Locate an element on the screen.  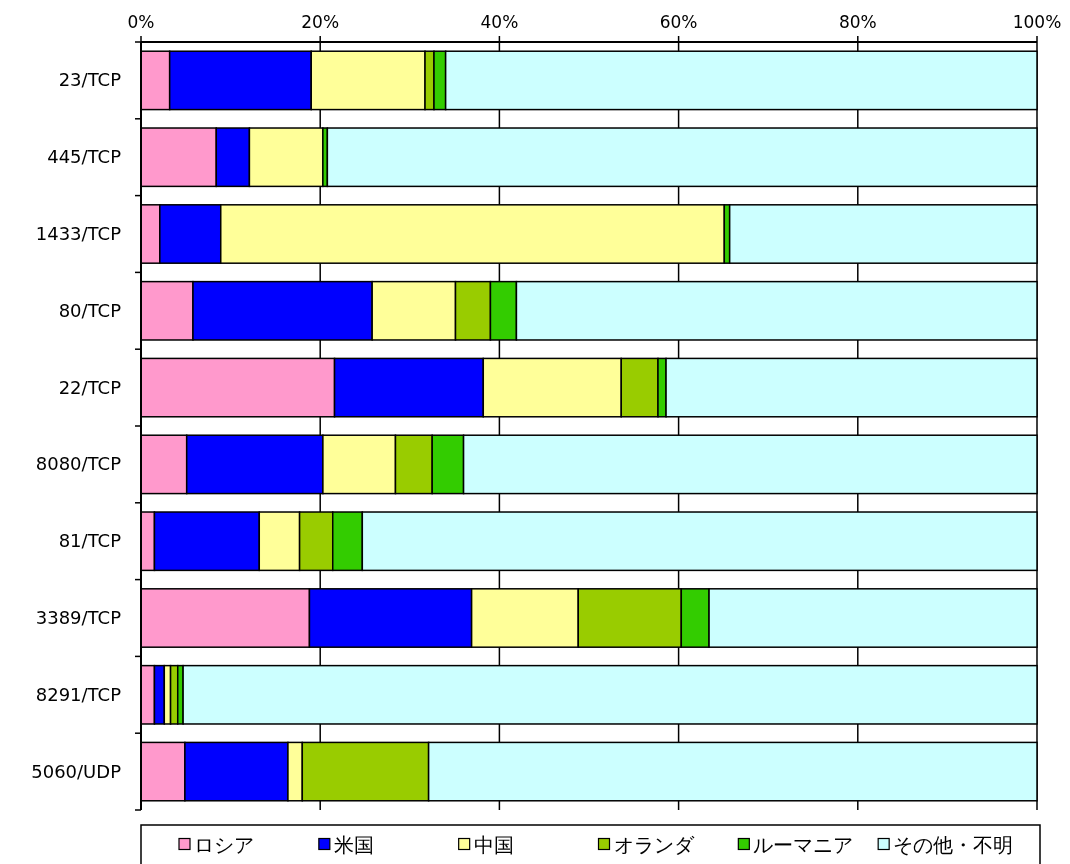
x-tick-label: 0% is located at coordinates (141, 22).